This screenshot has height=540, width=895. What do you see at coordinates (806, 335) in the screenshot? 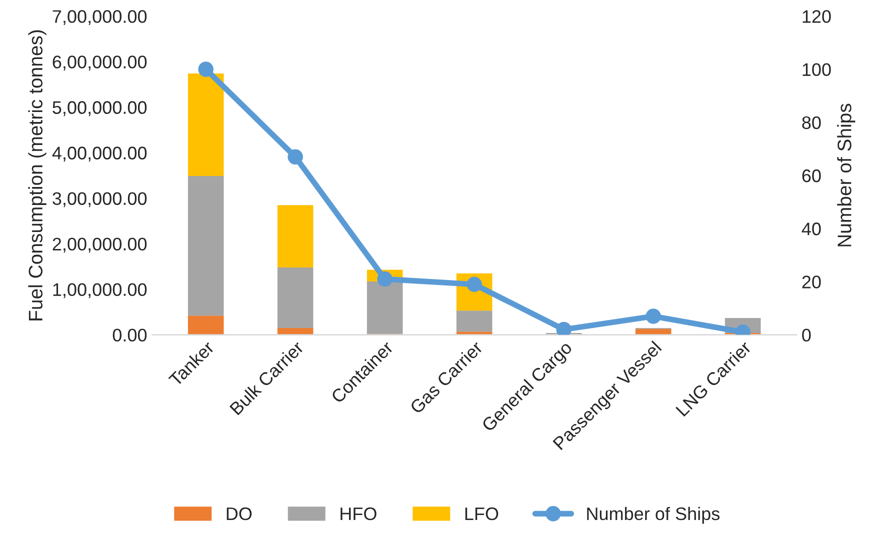
I see `y2-tick-label: 0` at bounding box center [806, 335].